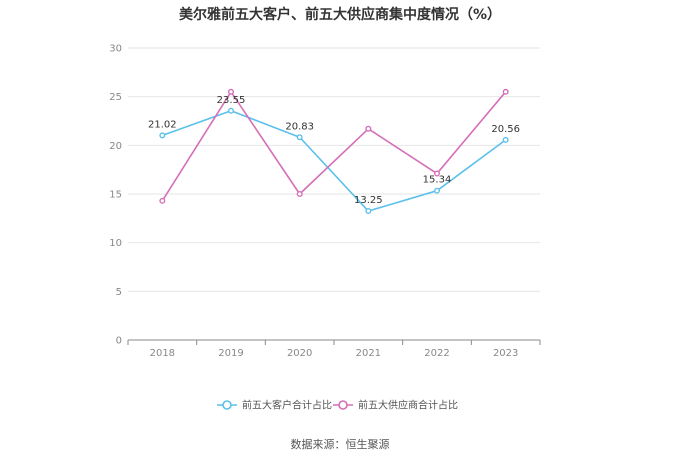 This screenshot has height=460, width=680. What do you see at coordinates (340, 15) in the screenshot?
I see `chart-title: 美尔雅前五大客户、前五大供应商集中度情况（%）` at bounding box center [340, 15].